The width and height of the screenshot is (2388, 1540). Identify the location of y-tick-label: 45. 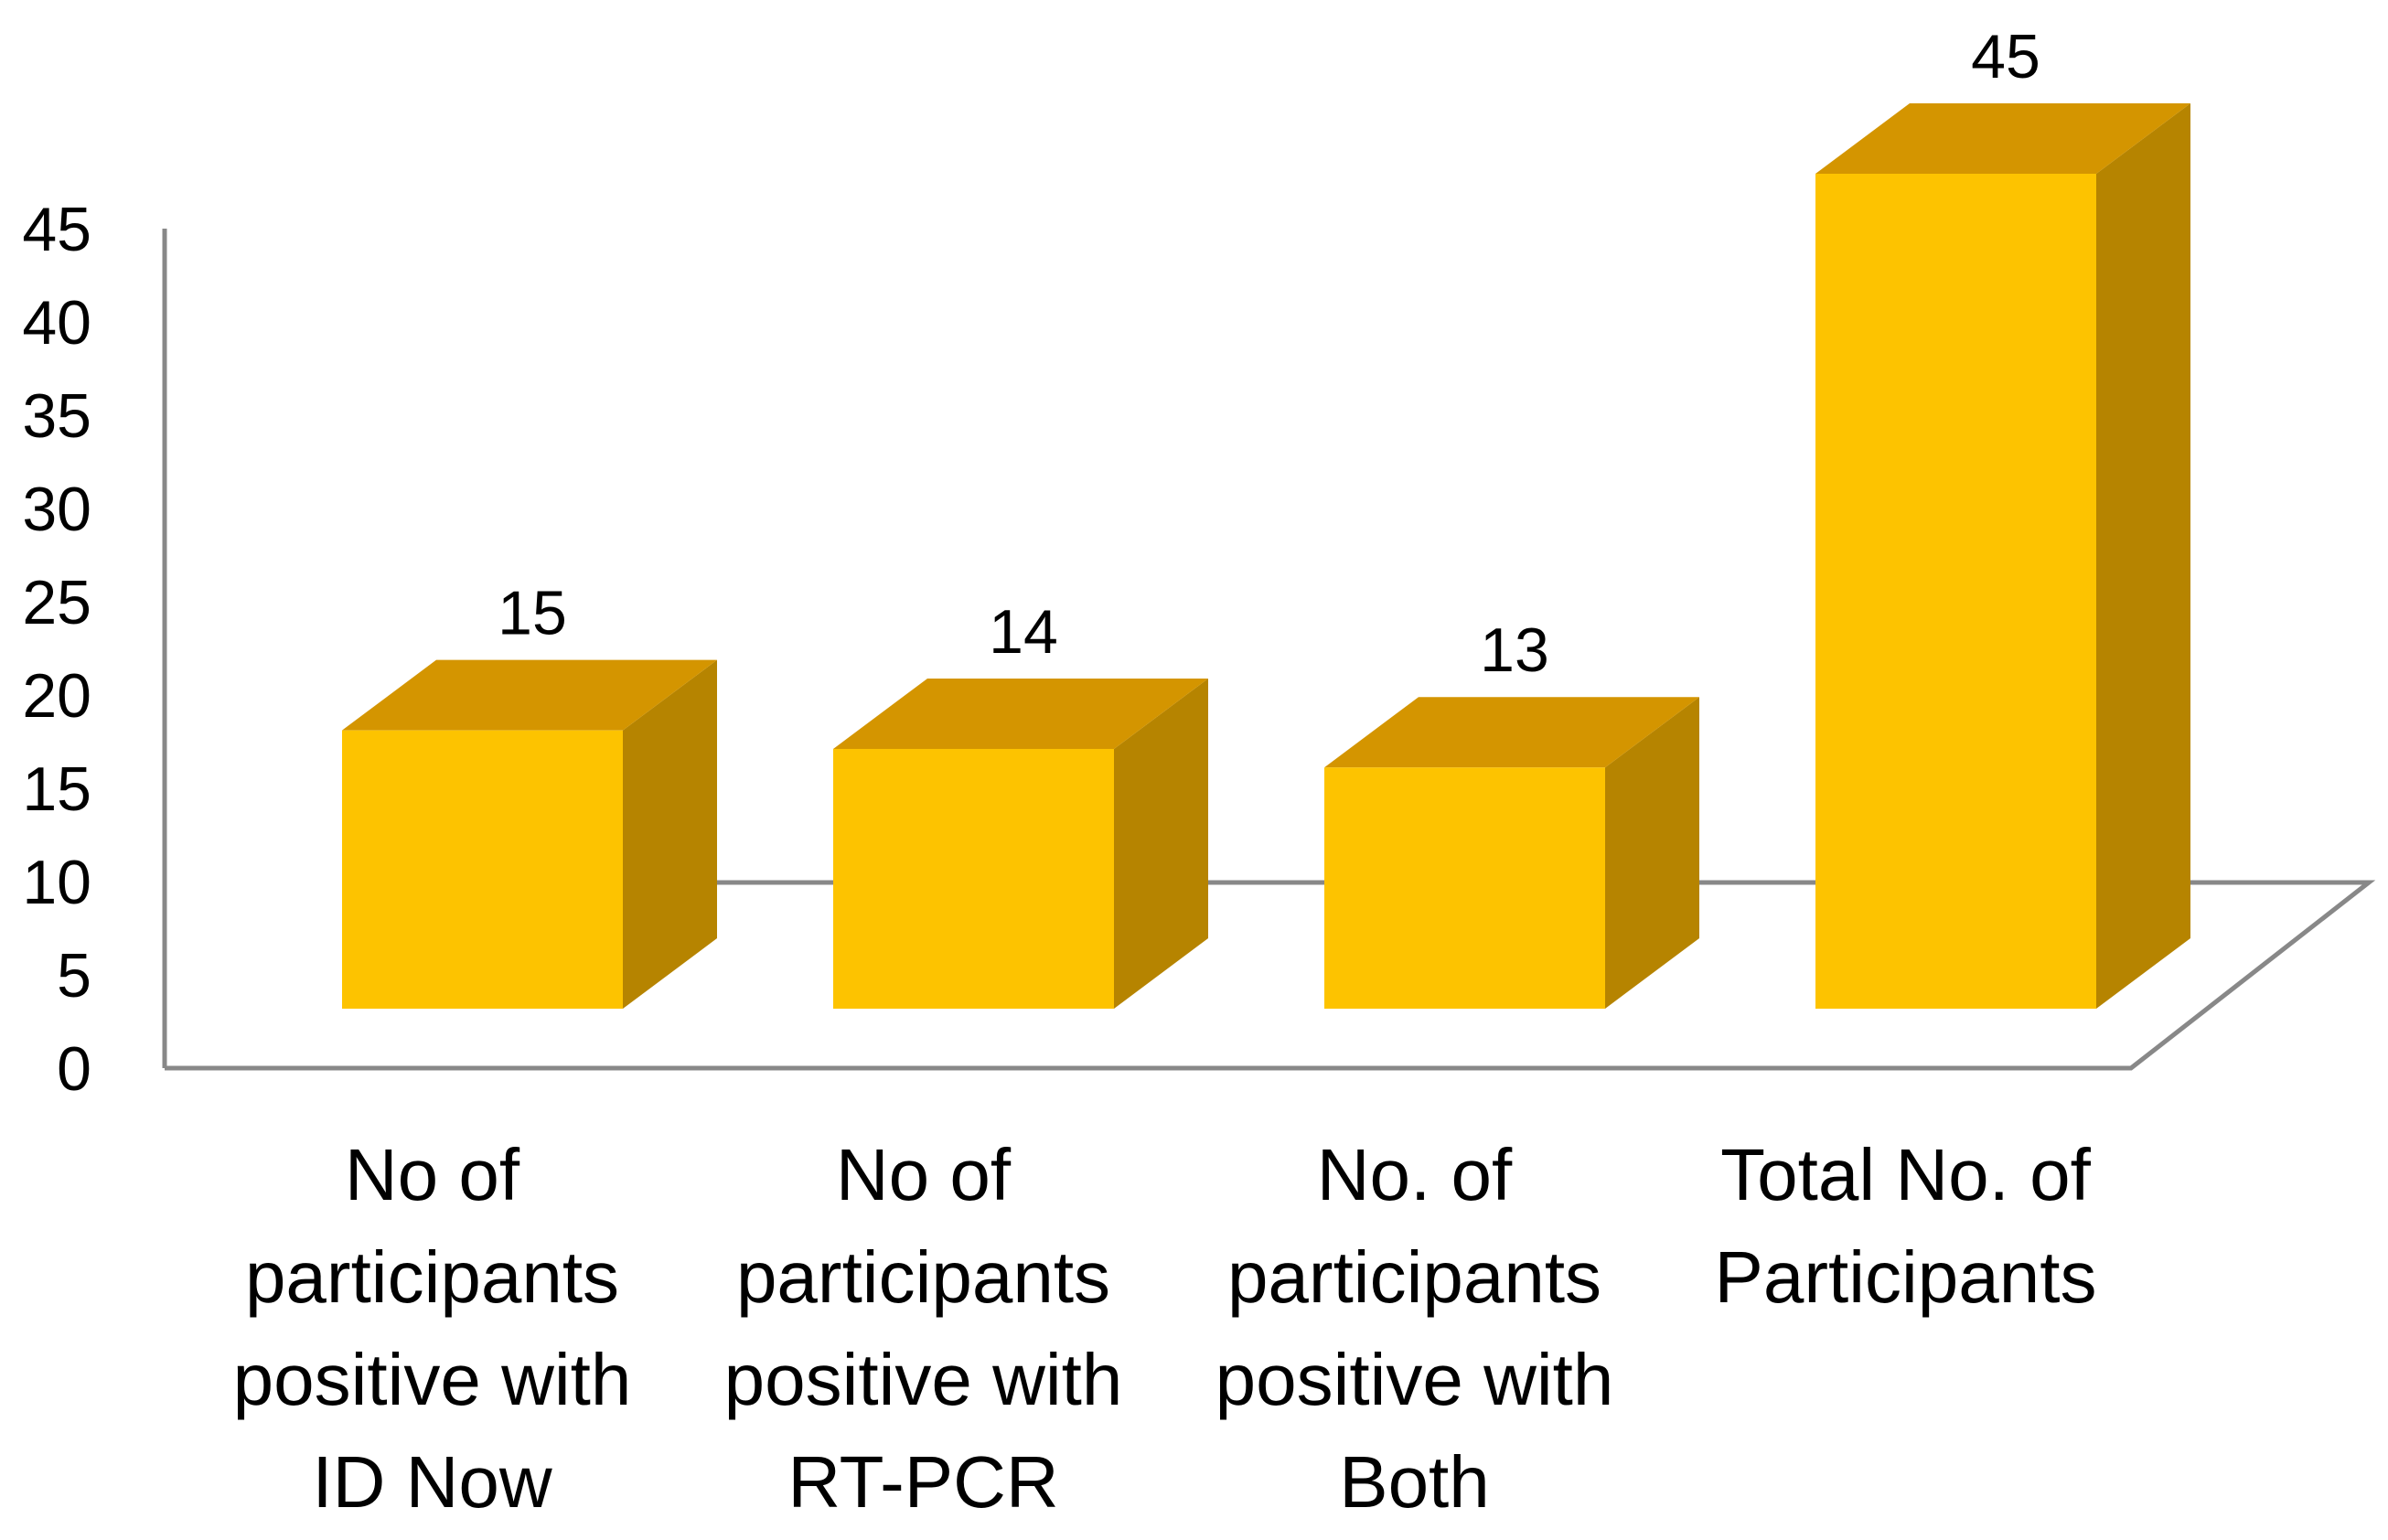
(56, 230).